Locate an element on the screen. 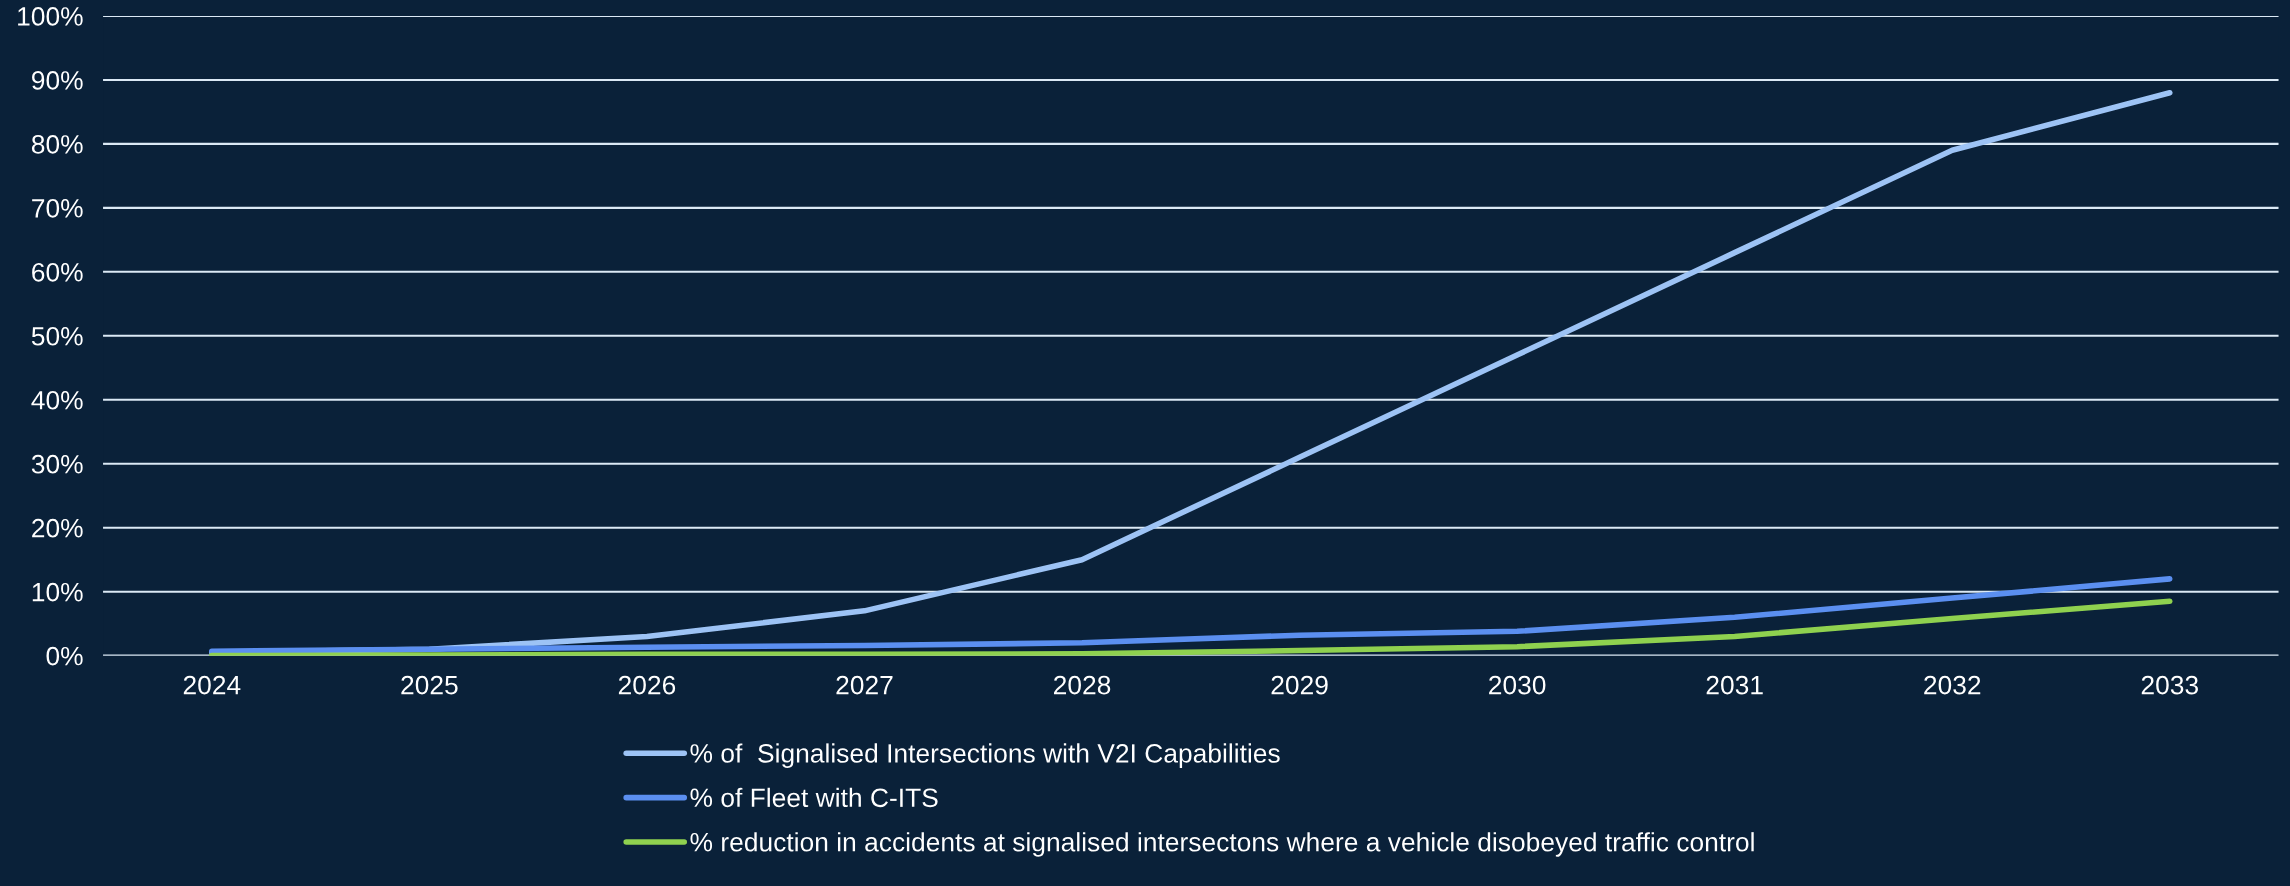 Image resolution: width=2290 pixels, height=886 pixels. x-tick-label: 2030 is located at coordinates (1517, 685).